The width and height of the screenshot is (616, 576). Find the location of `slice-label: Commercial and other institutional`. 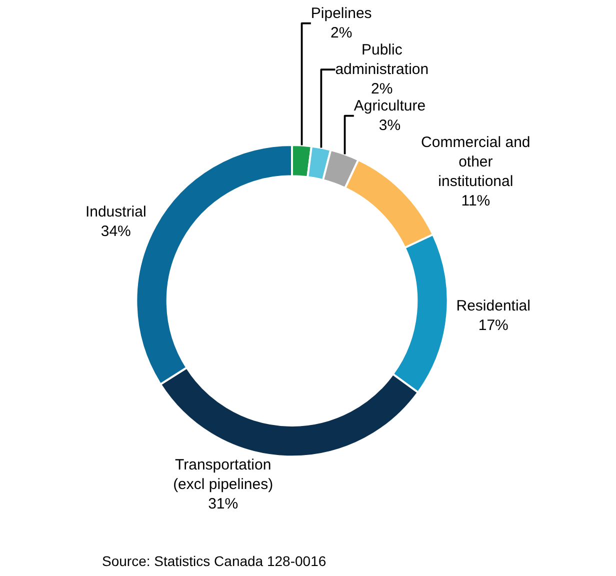

slice-label: Commercial and other institutional is located at coordinates (475, 162).